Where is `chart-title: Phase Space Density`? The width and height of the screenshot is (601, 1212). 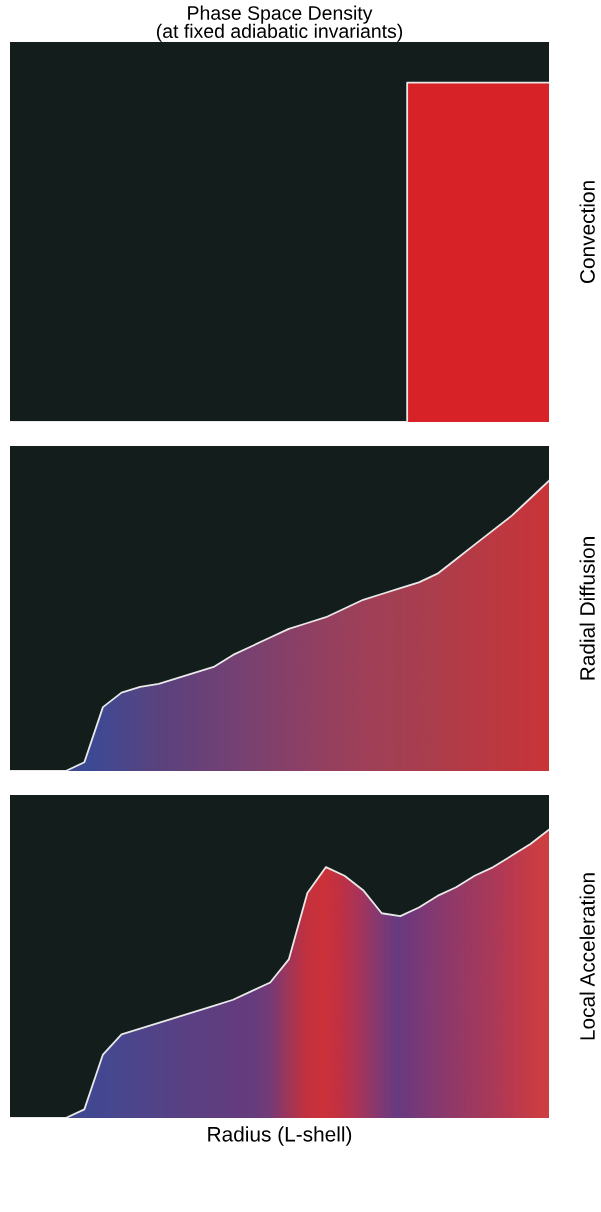
chart-title: Phase Space Density is located at coordinates (280, 14).